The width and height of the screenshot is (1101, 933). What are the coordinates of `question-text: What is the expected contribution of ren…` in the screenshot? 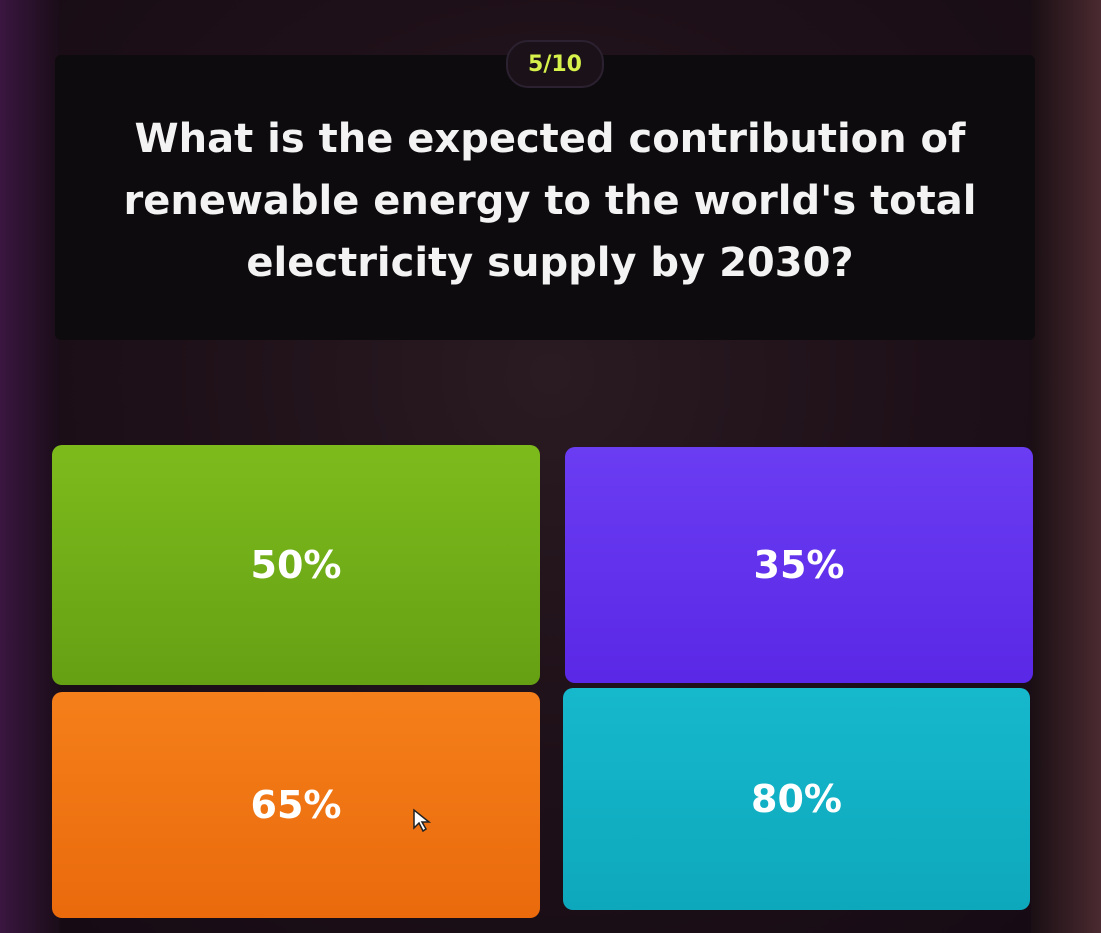 It's located at (550, 201).